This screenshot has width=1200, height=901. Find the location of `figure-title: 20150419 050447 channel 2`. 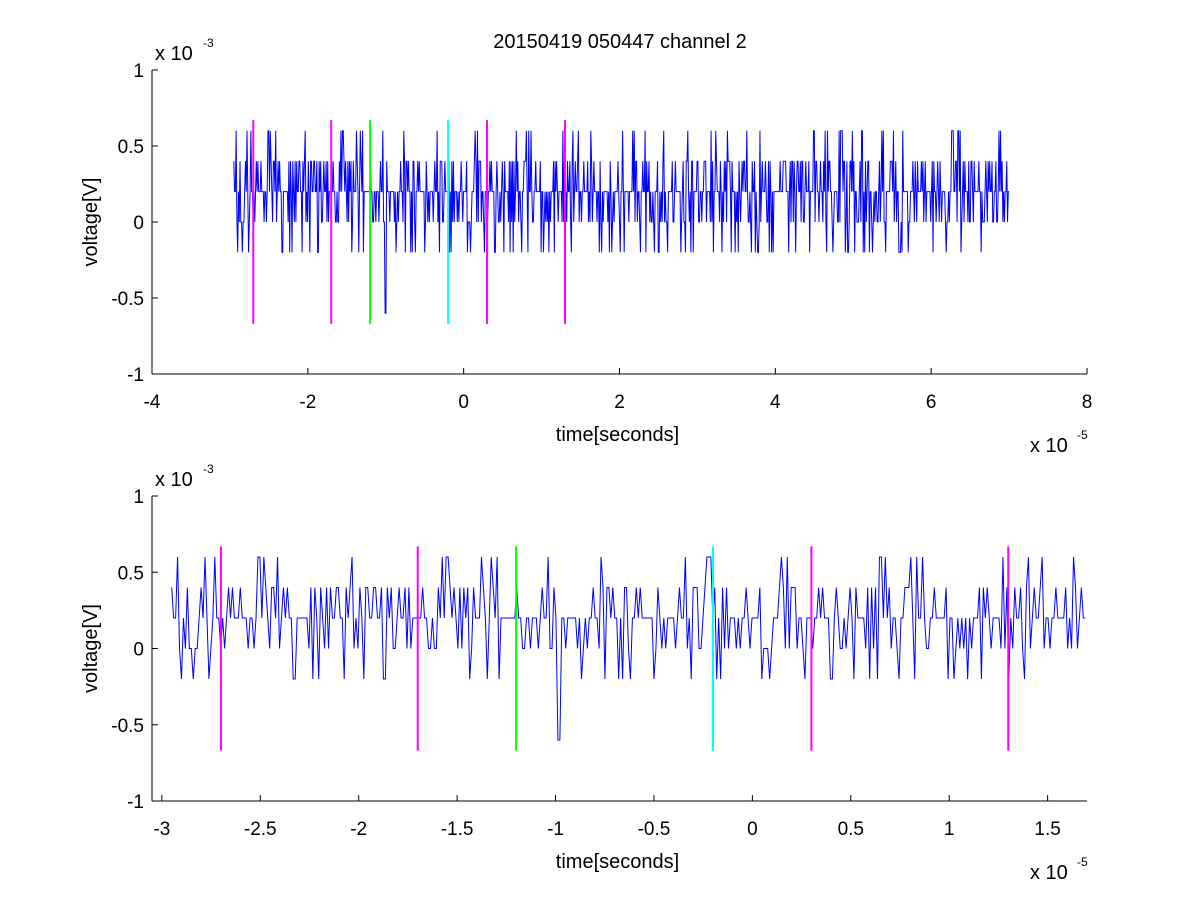

figure-title: 20150419 050447 channel 2 is located at coordinates (620, 42).